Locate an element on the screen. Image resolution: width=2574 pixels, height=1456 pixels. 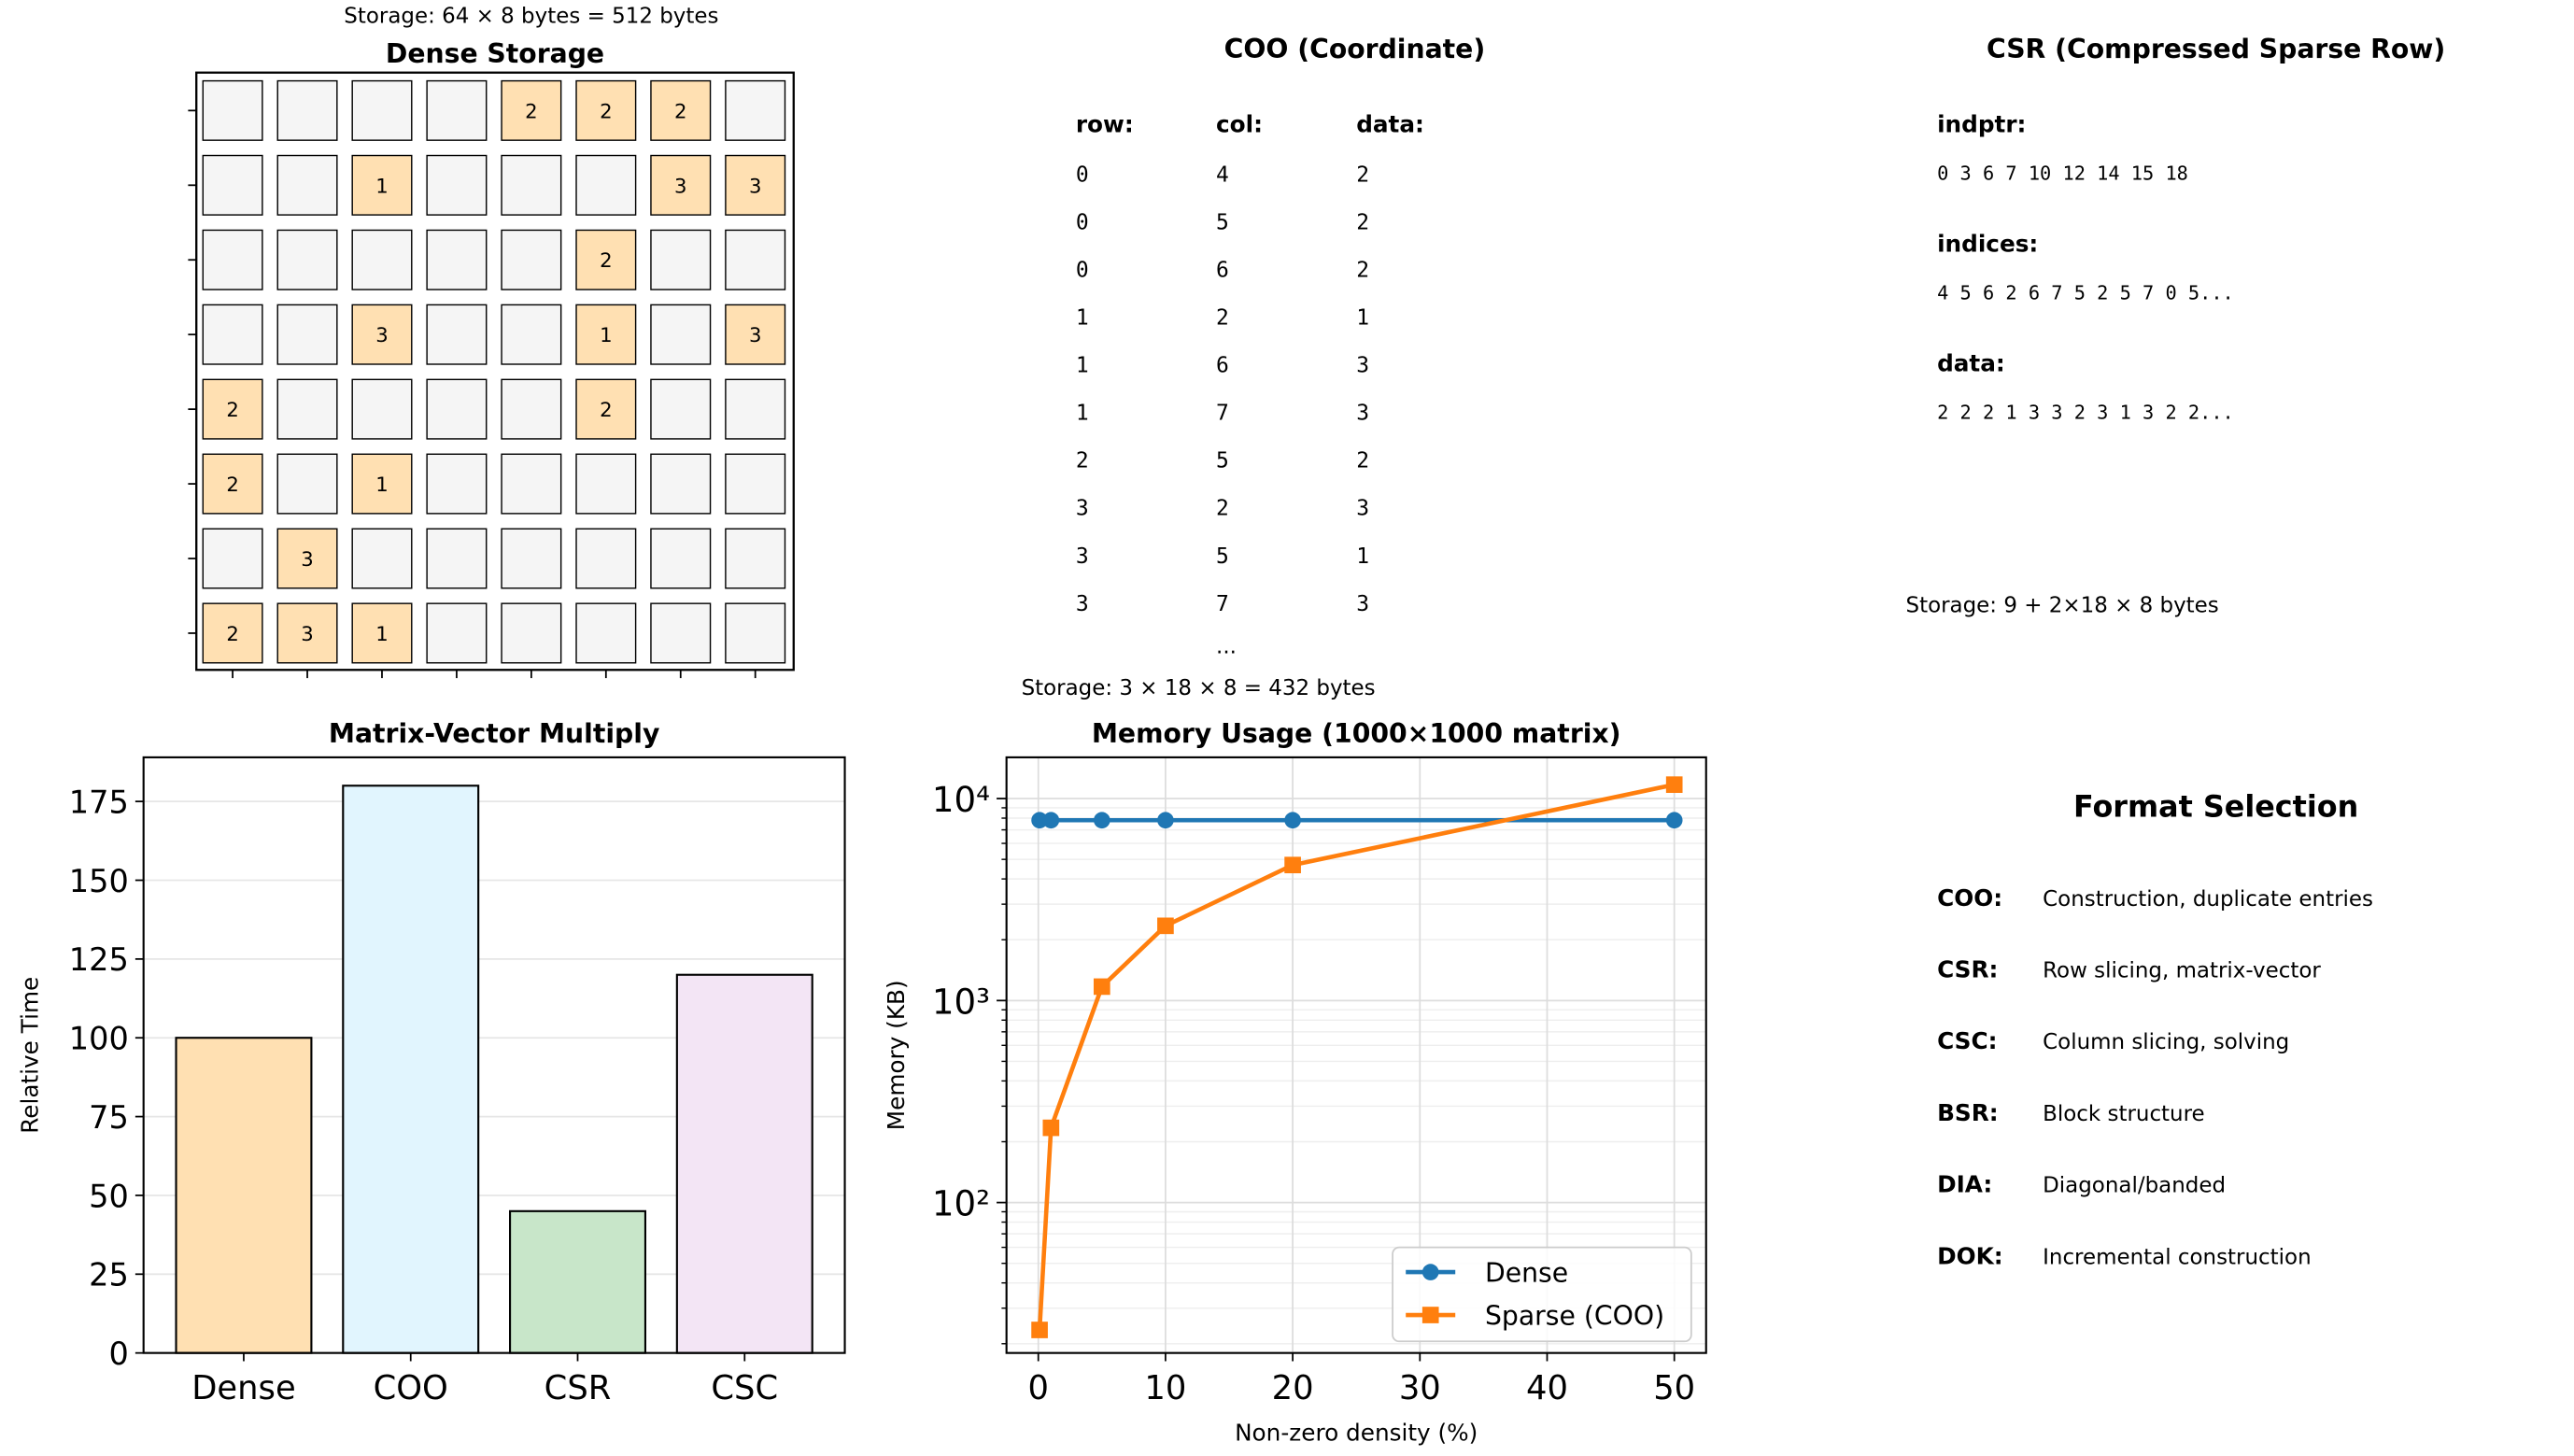
legend is located at coordinates (1542, 1294).